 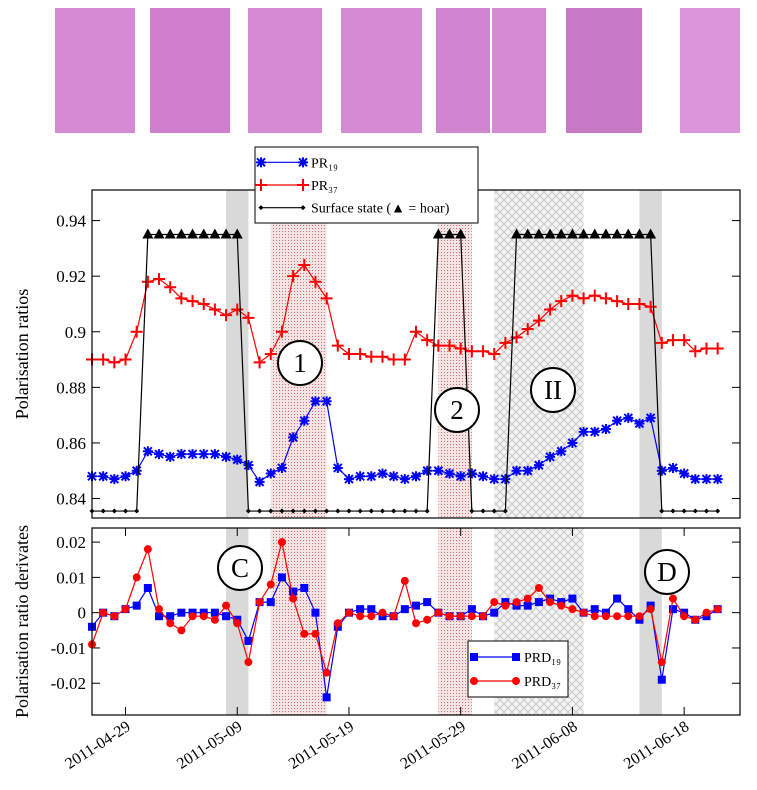 I want to click on x-tick-label: 2011-04-29, so click(x=97, y=745).